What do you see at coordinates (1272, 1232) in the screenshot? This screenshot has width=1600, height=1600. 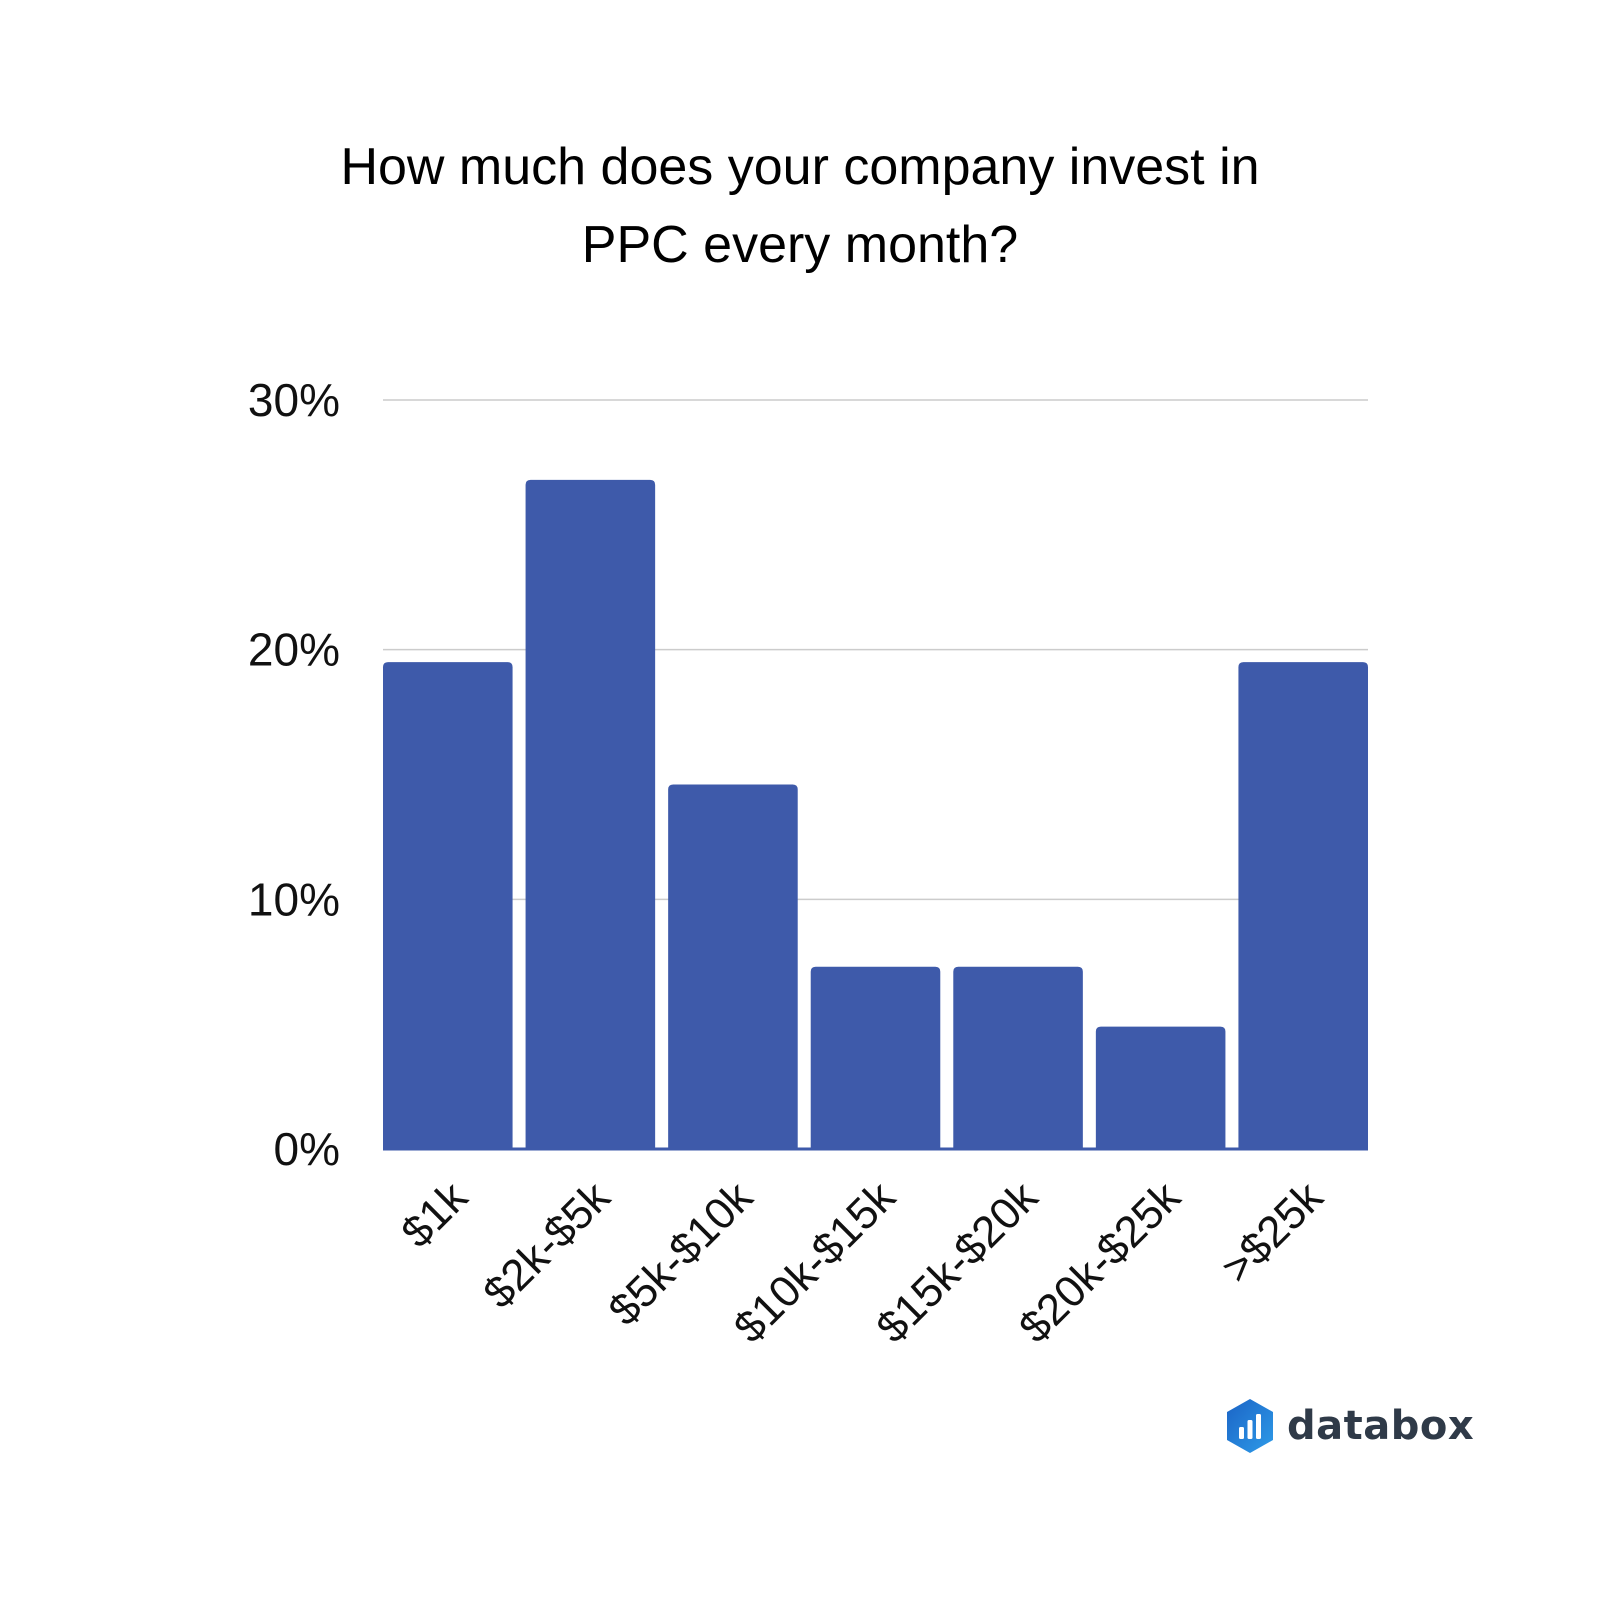 I see `x-category-label: >$25k` at bounding box center [1272, 1232].